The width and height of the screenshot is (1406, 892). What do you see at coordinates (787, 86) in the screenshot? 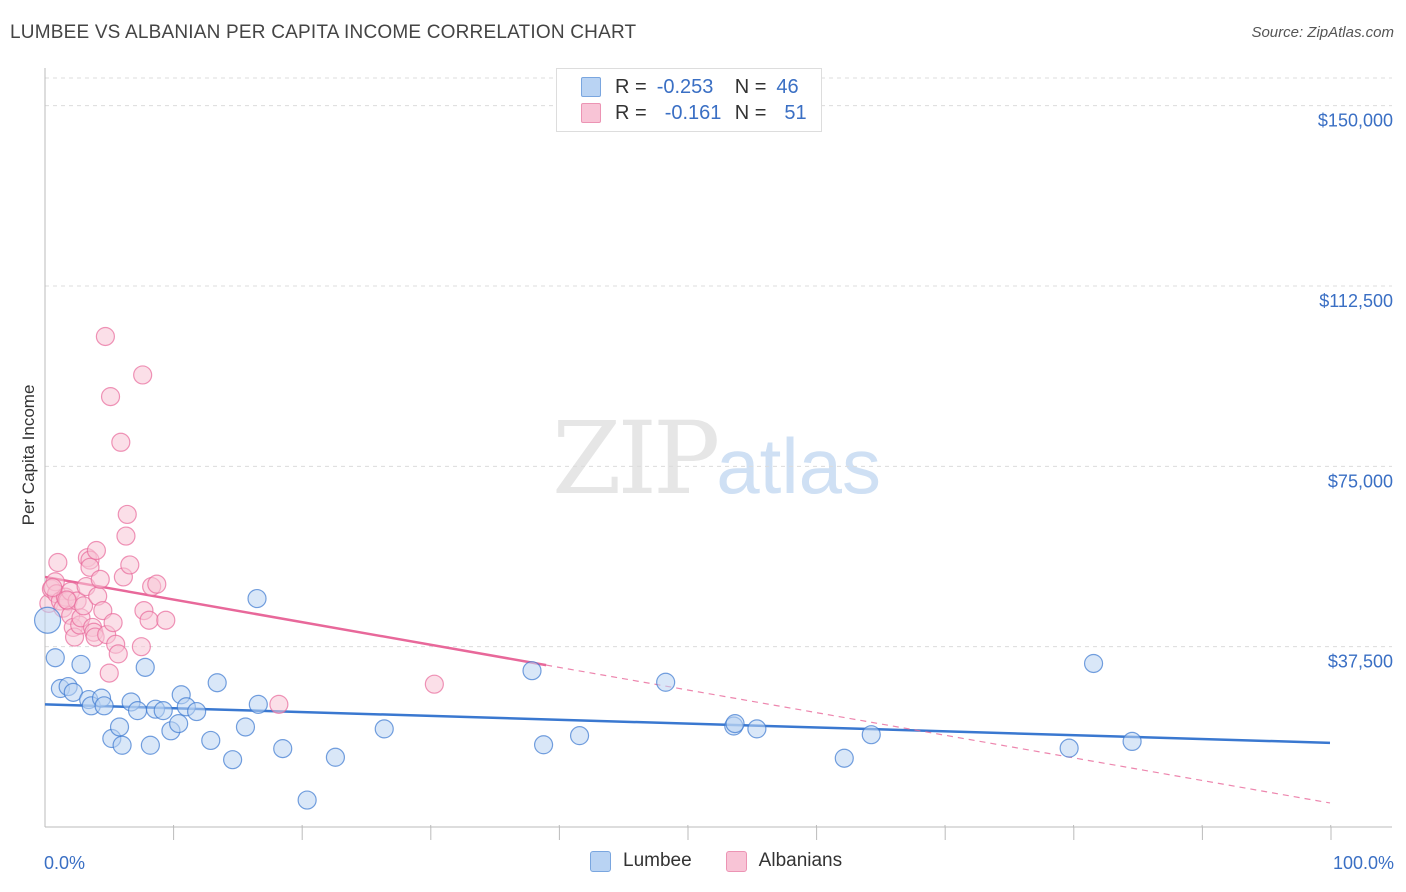
I see `legend-n-value-lumbee: 46` at bounding box center [787, 86].